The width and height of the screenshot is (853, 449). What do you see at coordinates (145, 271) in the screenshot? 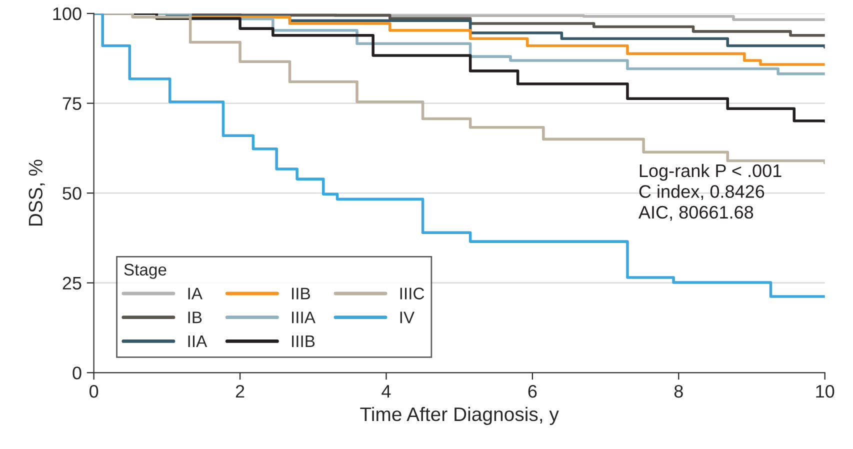
I see `legend-title: Stage` at bounding box center [145, 271].